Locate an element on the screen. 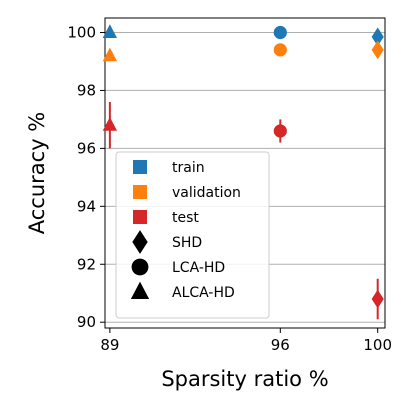 This screenshot has height=415, width=415. y-tick-label: 94 is located at coordinates (86, 206).